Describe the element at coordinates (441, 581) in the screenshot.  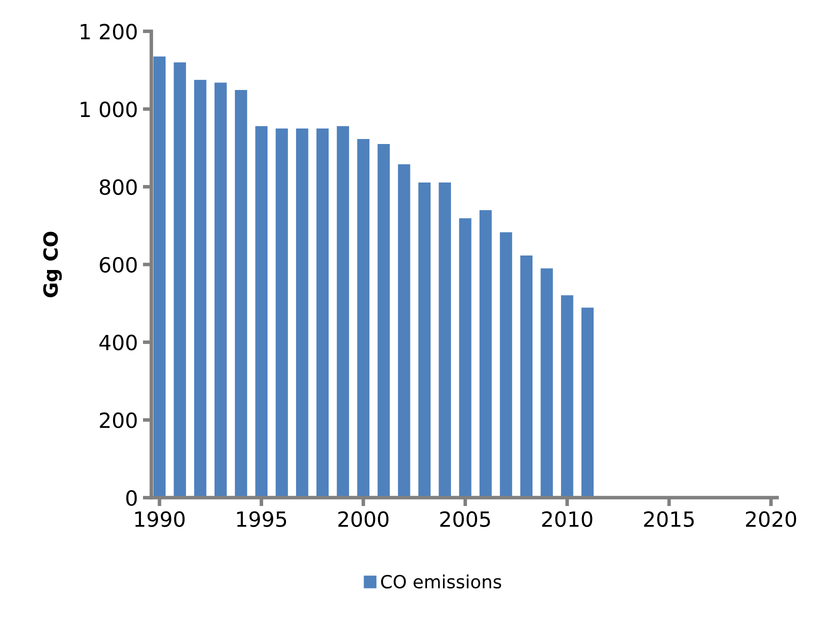
I see `legend-label: CO emissions` at that location.